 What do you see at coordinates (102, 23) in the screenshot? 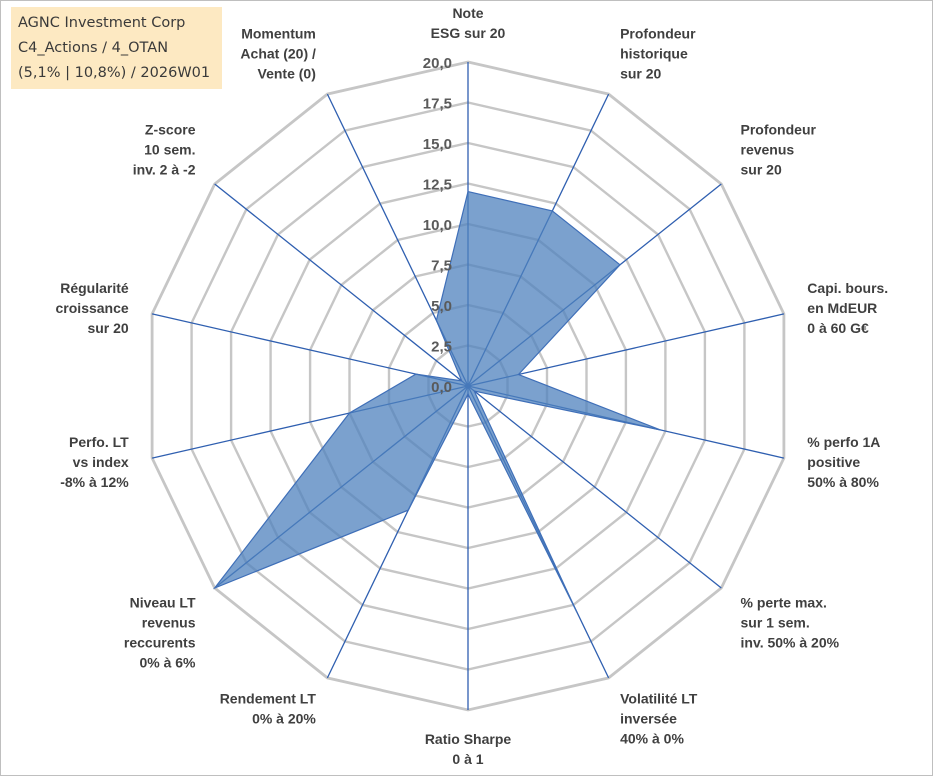
I see `info-company: AGNC Investment Corp` at bounding box center [102, 23].